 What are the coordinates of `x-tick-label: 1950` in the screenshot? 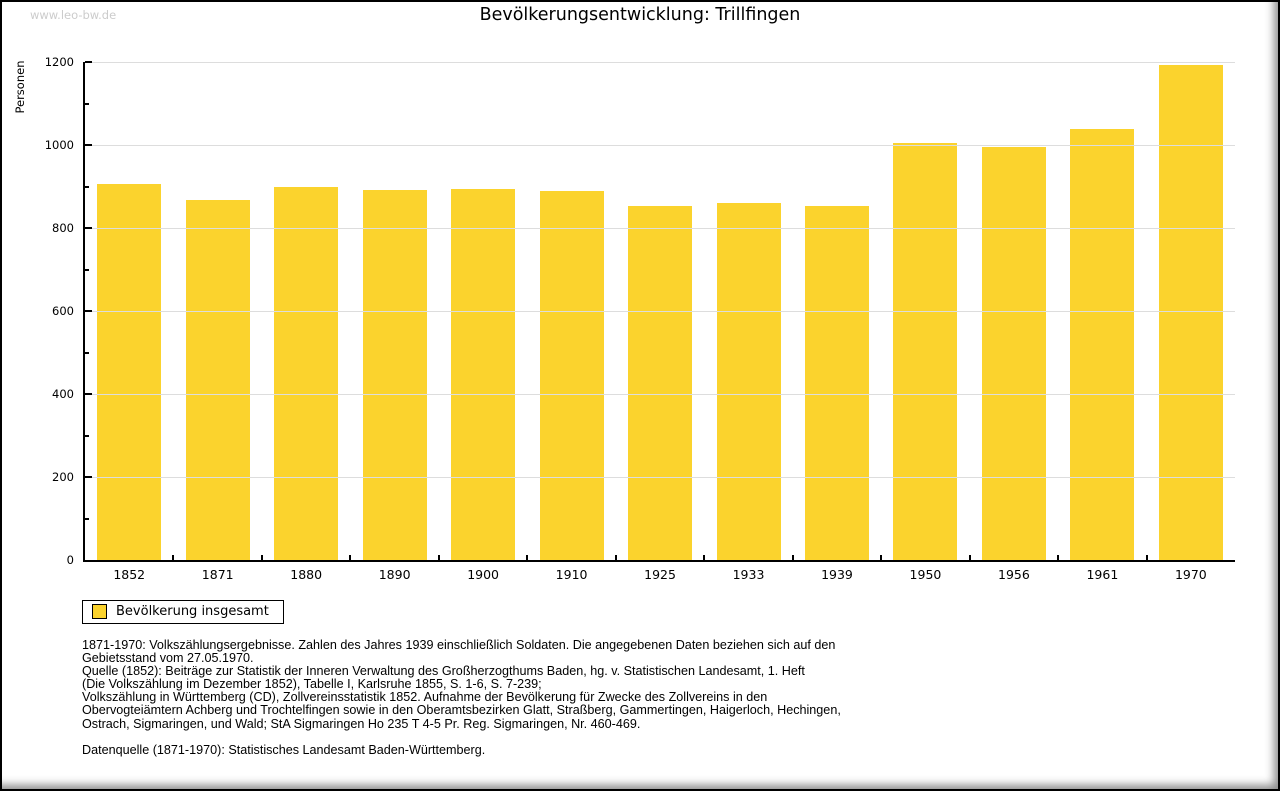 It's located at (925, 574).